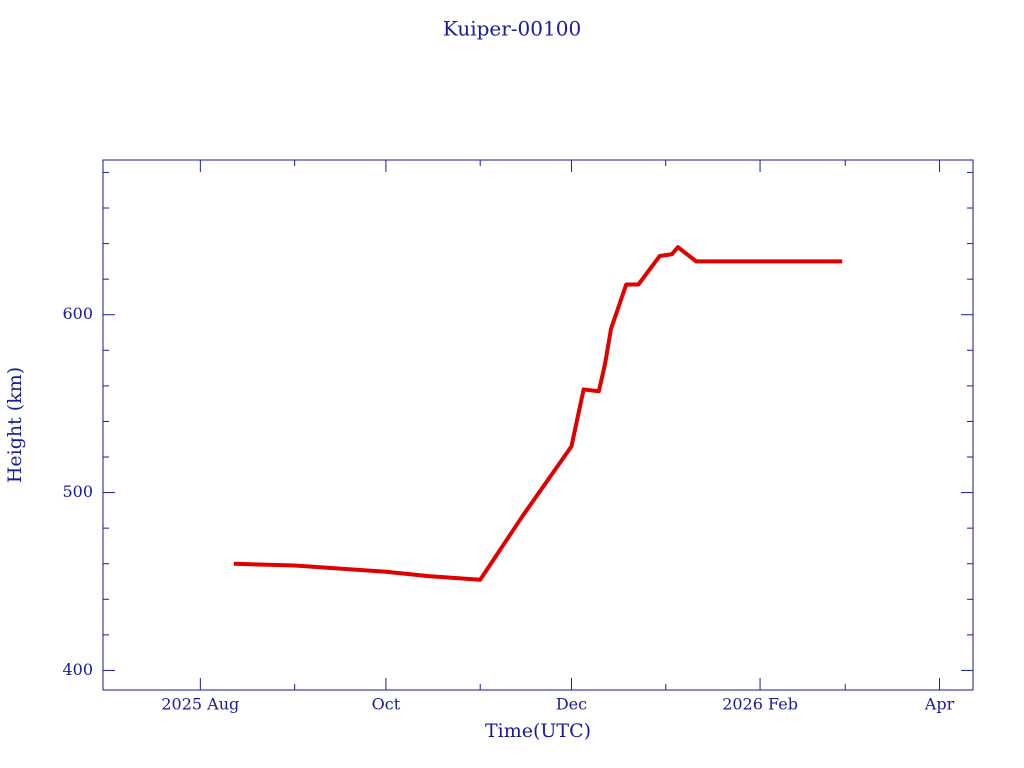  Describe the element at coordinates (77, 669) in the screenshot. I see `y-tick-label: 400` at that location.